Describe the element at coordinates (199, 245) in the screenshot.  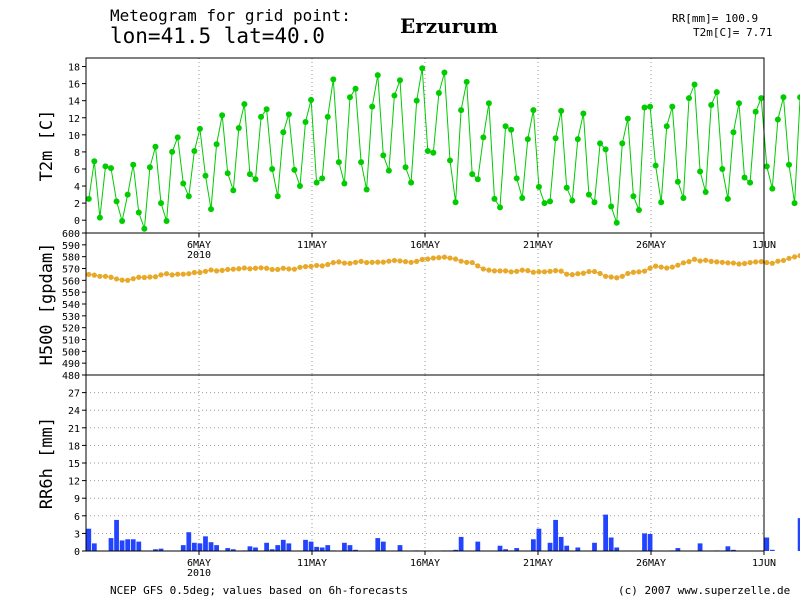
I see `x-tick-label: 6MAY` at that location.